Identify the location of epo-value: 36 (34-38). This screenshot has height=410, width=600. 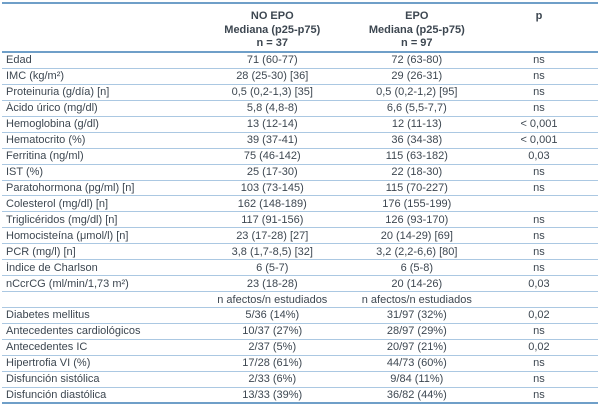
(417, 140).